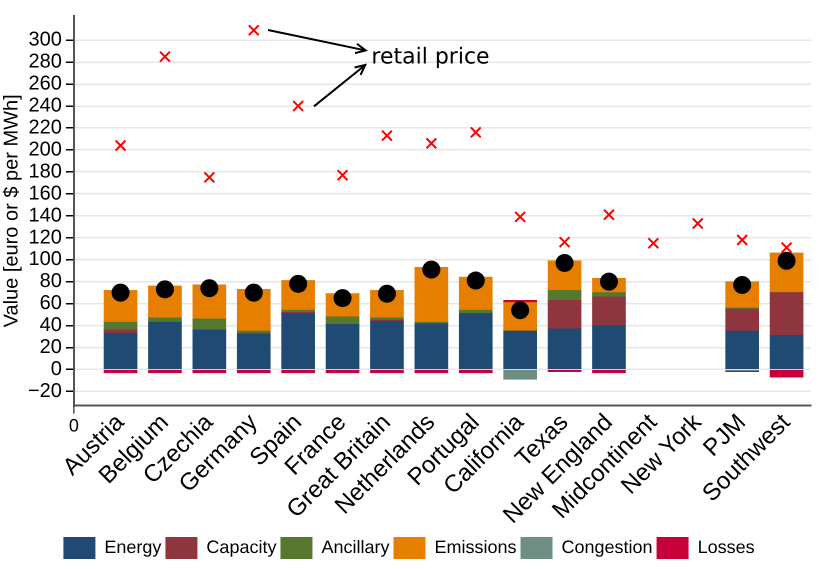 Image resolution: width=820 pixels, height=569 pixels. Describe the element at coordinates (45, 215) in the screenshot. I see `y-tick-label: 140` at that location.